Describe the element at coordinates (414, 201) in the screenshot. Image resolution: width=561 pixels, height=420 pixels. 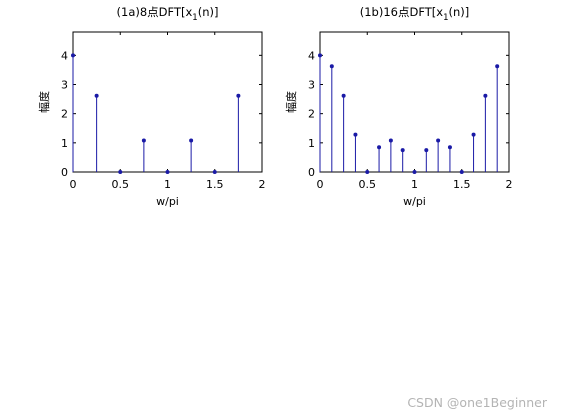
I see `chart-2-x-axis-label: w/pi` at that location.